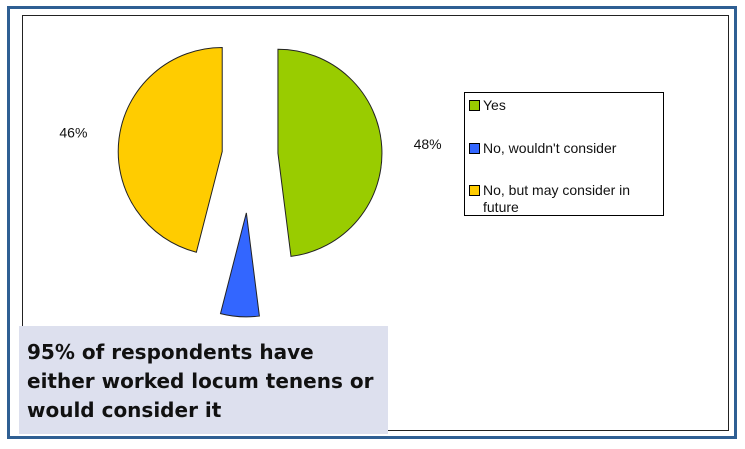 This screenshot has width=745, height=449. Describe the element at coordinates (557, 198) in the screenshot. I see `legend-label: No, but may consider in future` at that location.